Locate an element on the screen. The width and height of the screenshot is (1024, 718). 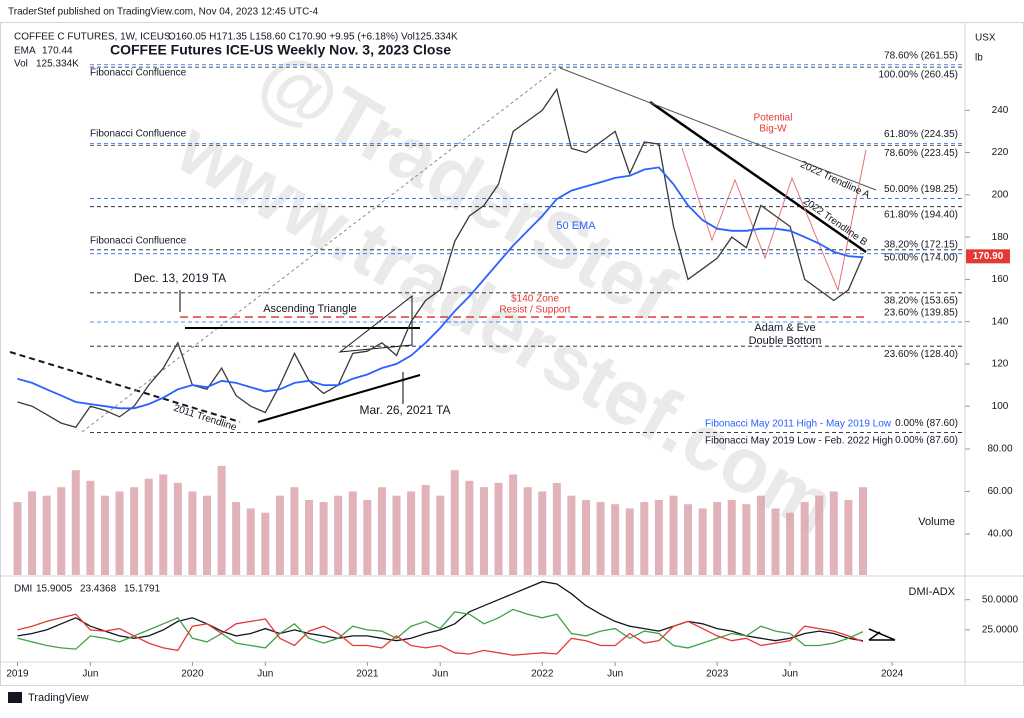
y-tick-label: 100 is located at coordinates (1000, 406).